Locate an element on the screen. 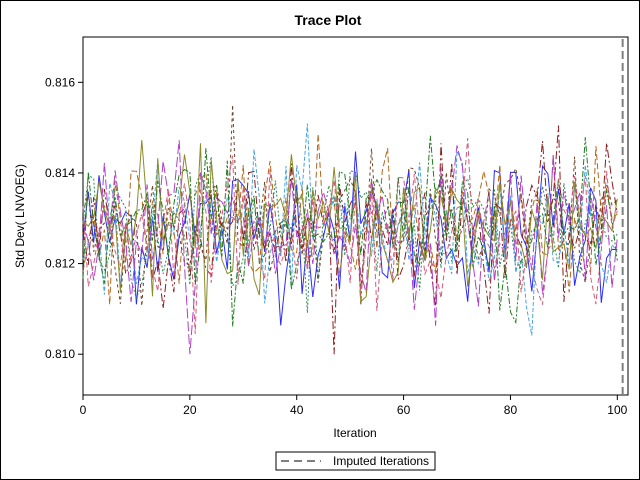 The height and width of the screenshot is (480, 640). legend: Imputed Iterations is located at coordinates (355, 461).